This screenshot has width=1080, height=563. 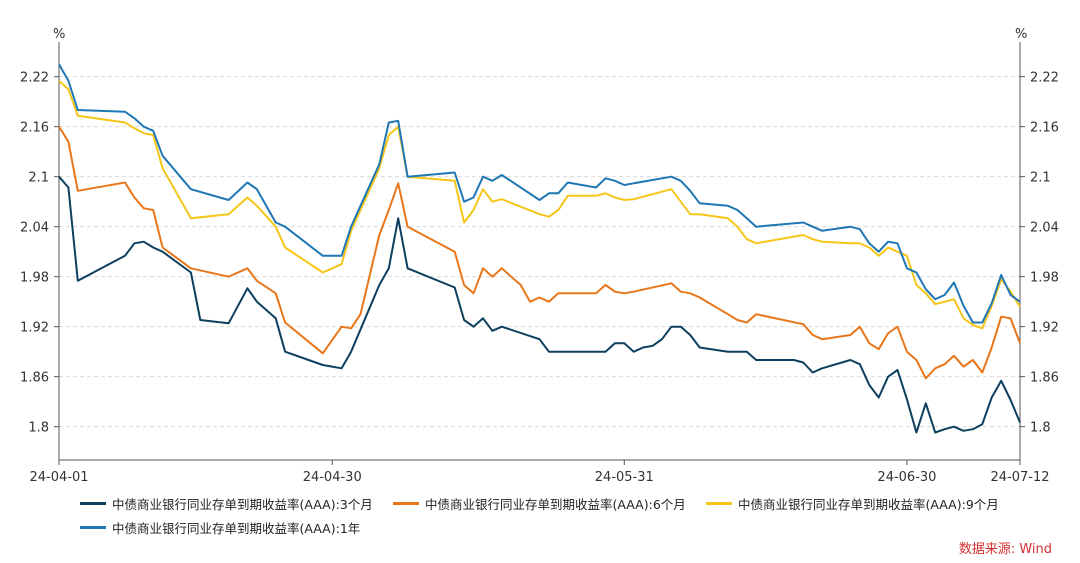 What do you see at coordinates (59, 34) in the screenshot?
I see `left-axis-unit: %` at bounding box center [59, 34].